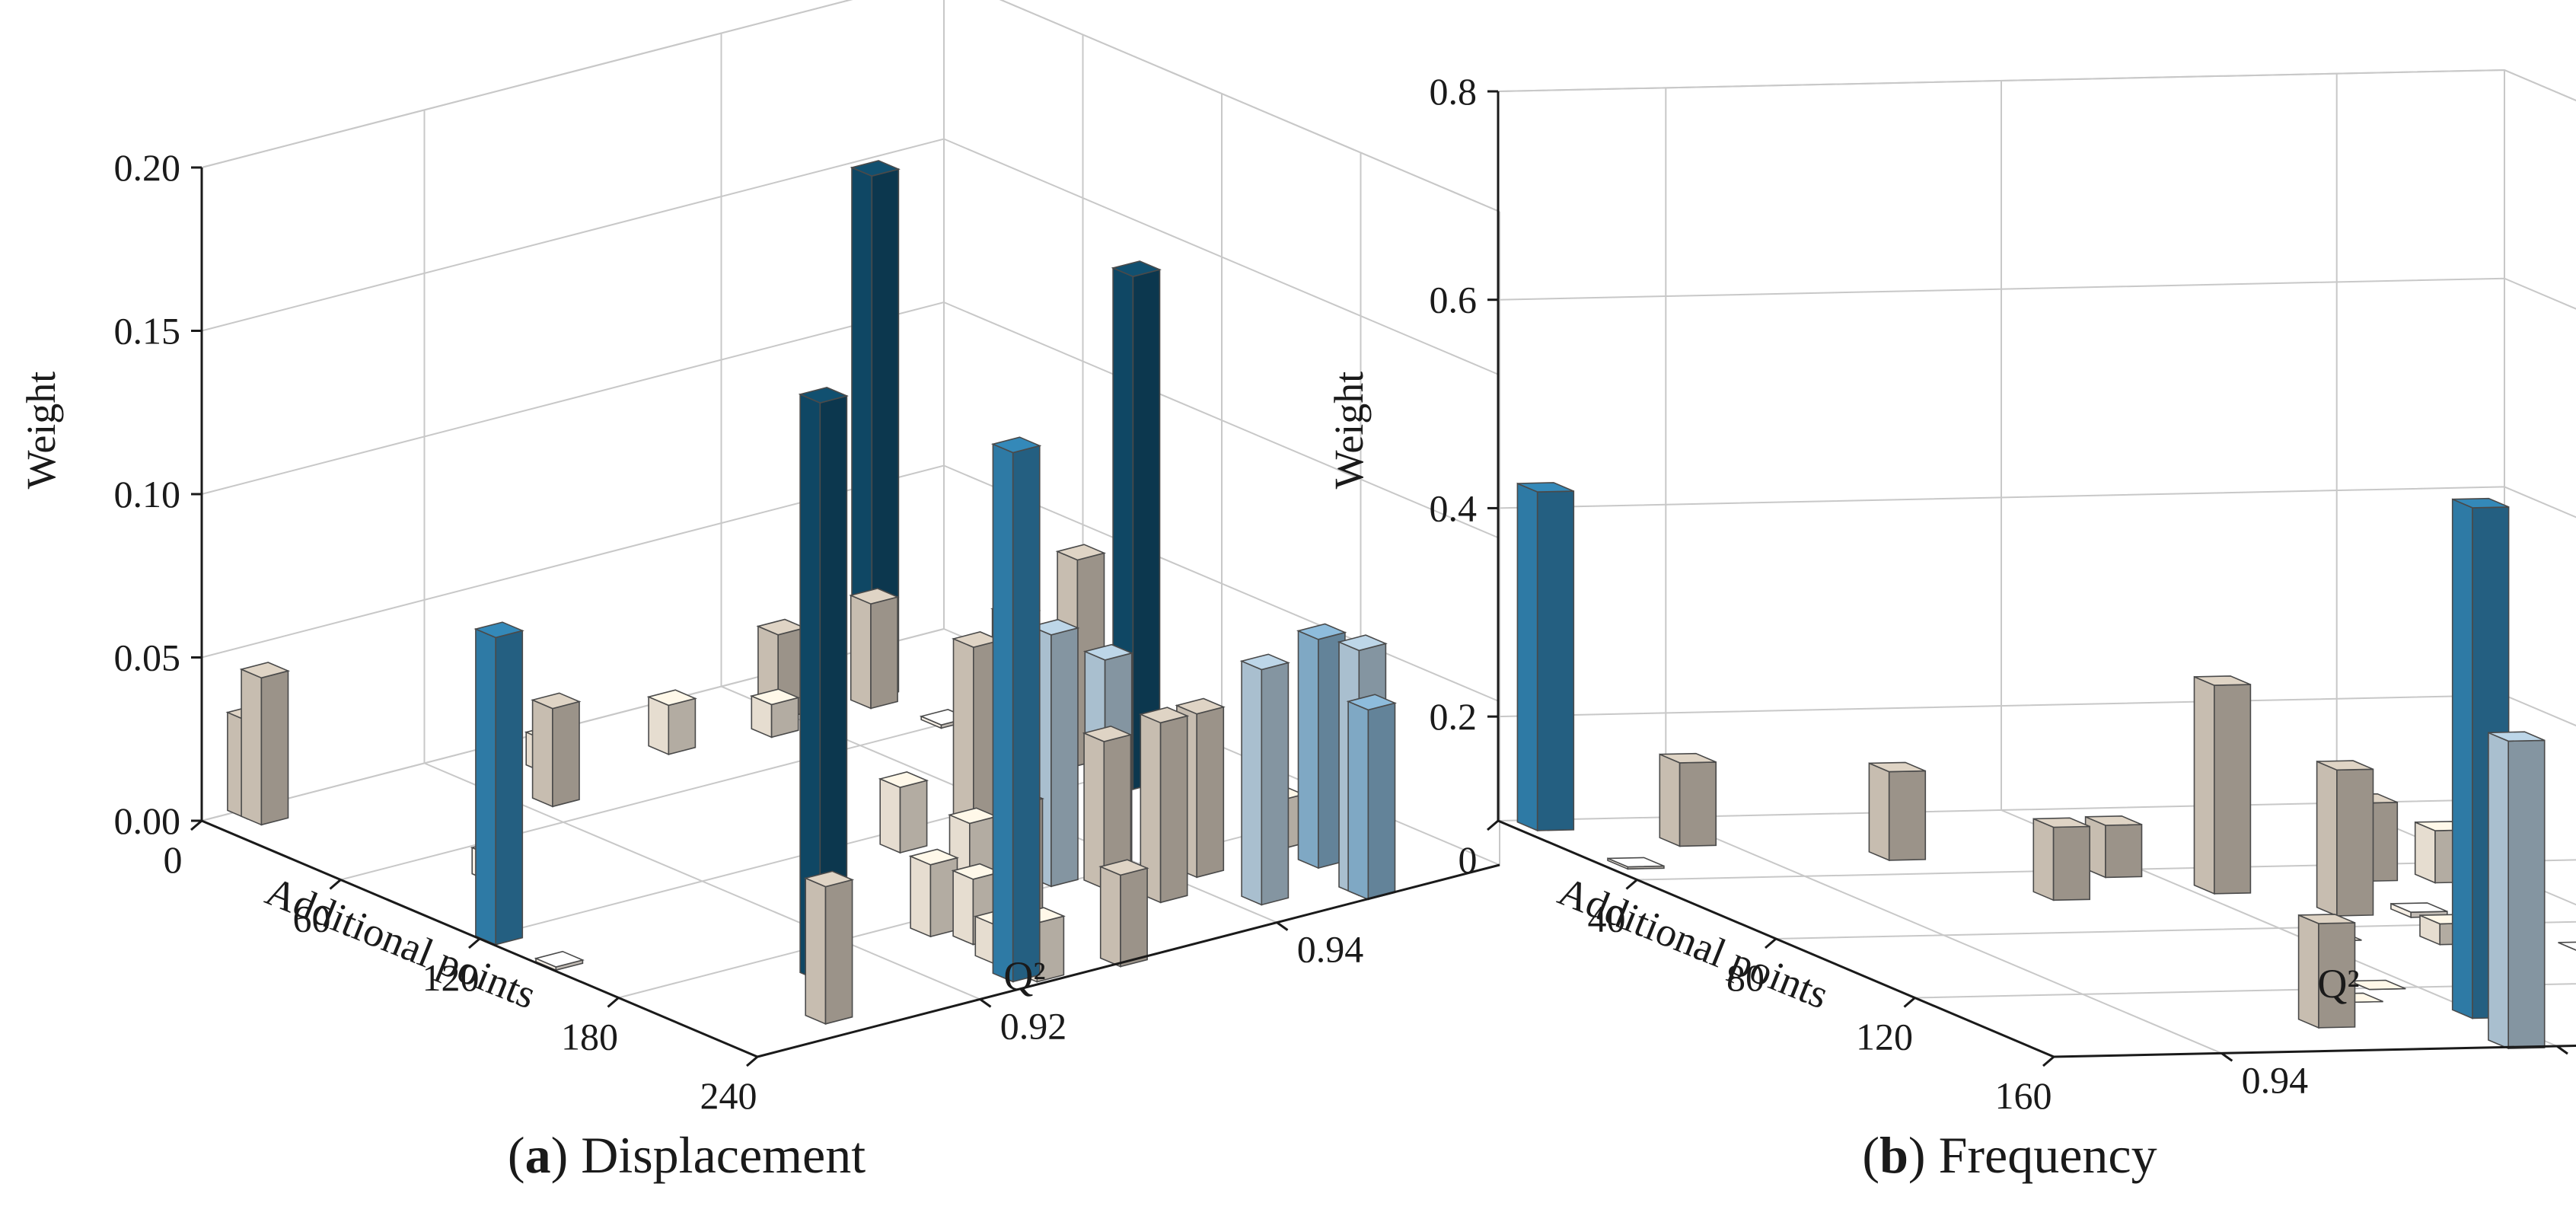  Describe the element at coordinates (147, 494) in the screenshot. I see `z-tick-label: 0.10` at that location.